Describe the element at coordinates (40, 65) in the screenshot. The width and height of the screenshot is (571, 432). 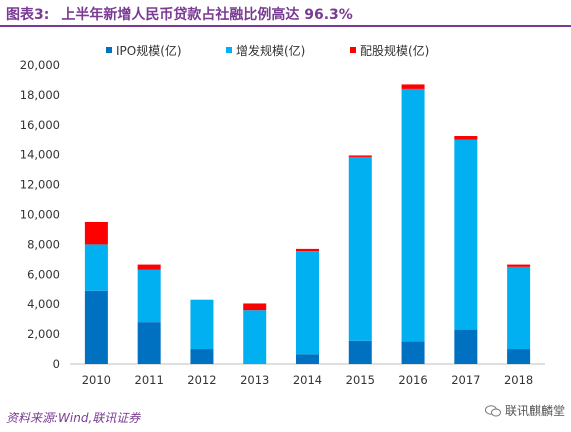
I see `y-tick-label: 20,000` at that location.